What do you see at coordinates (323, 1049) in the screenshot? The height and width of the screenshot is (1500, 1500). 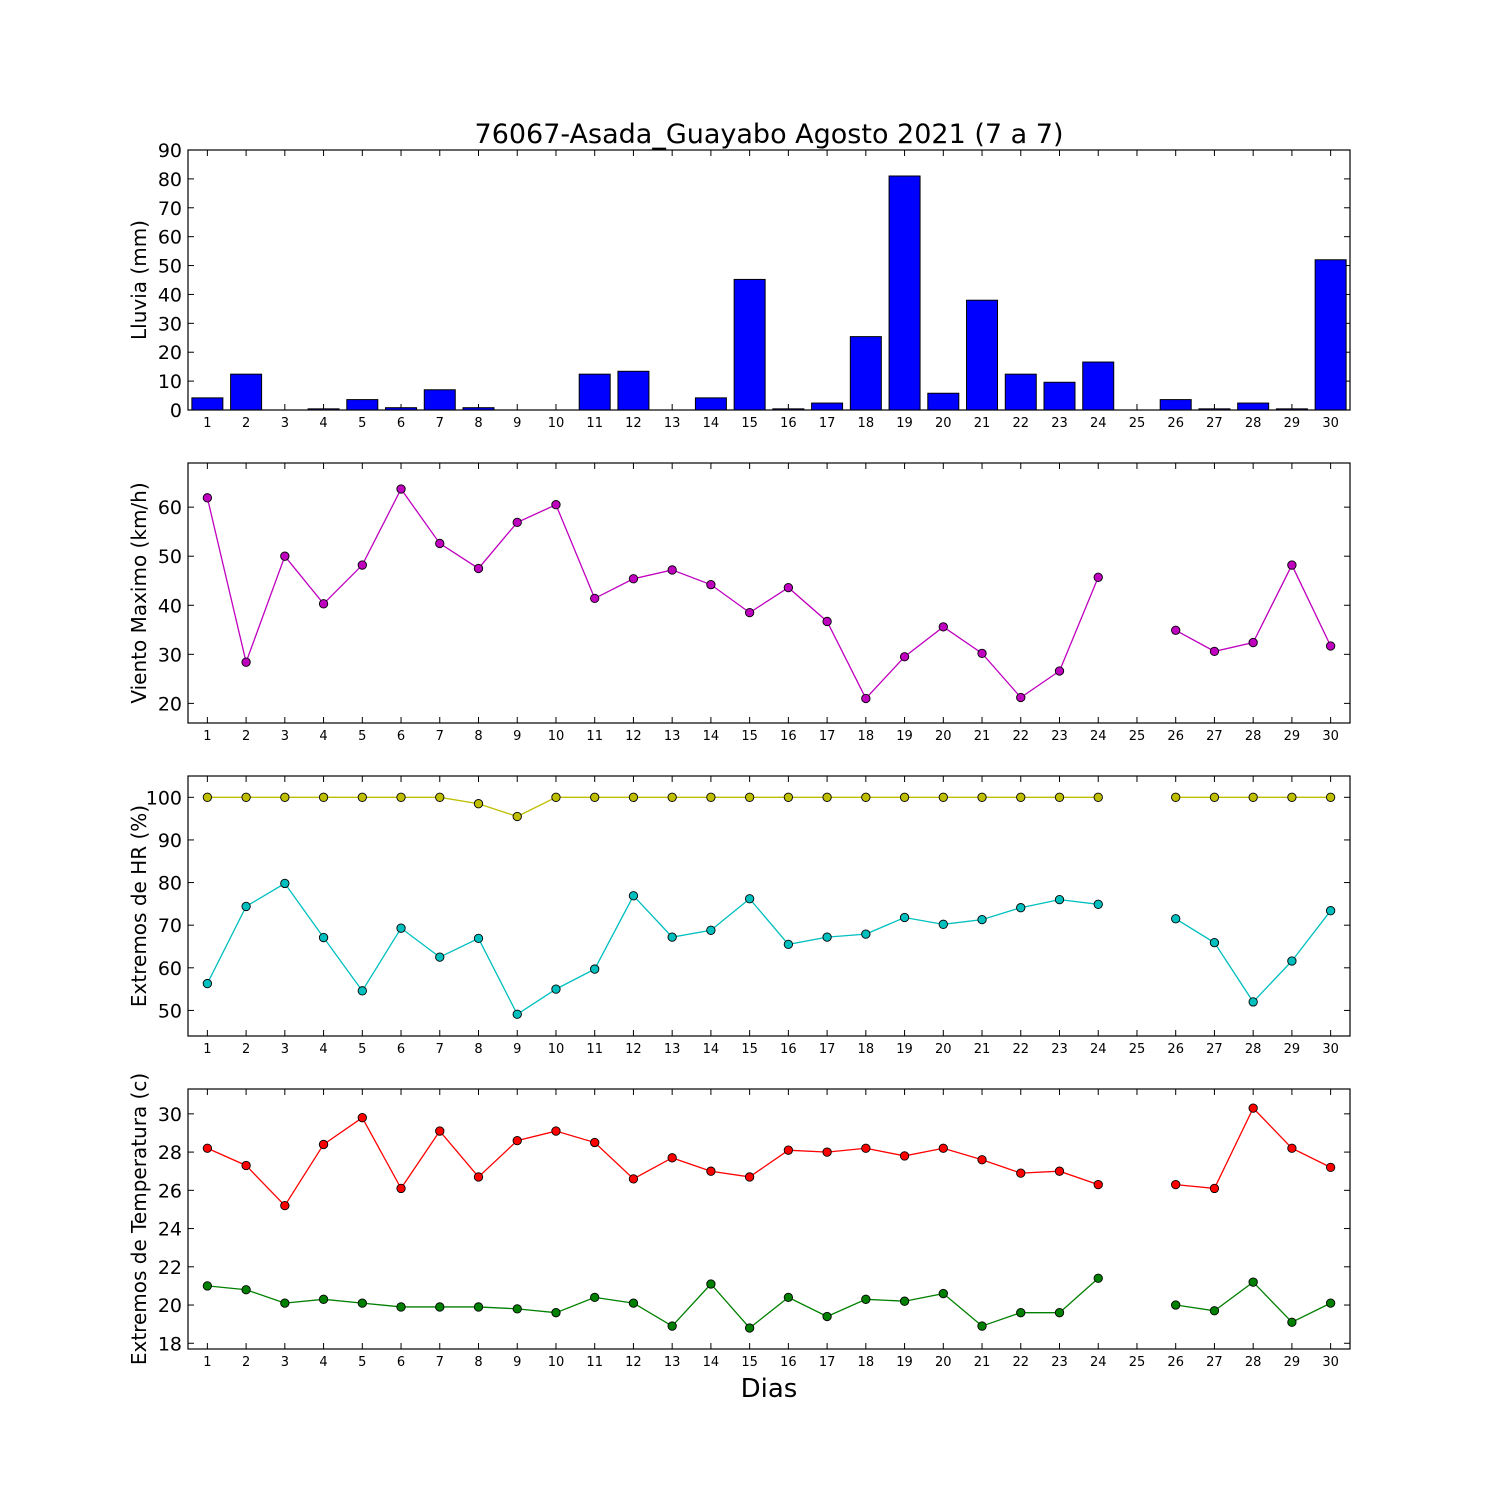 I see `x-tick-label: 4` at bounding box center [323, 1049].